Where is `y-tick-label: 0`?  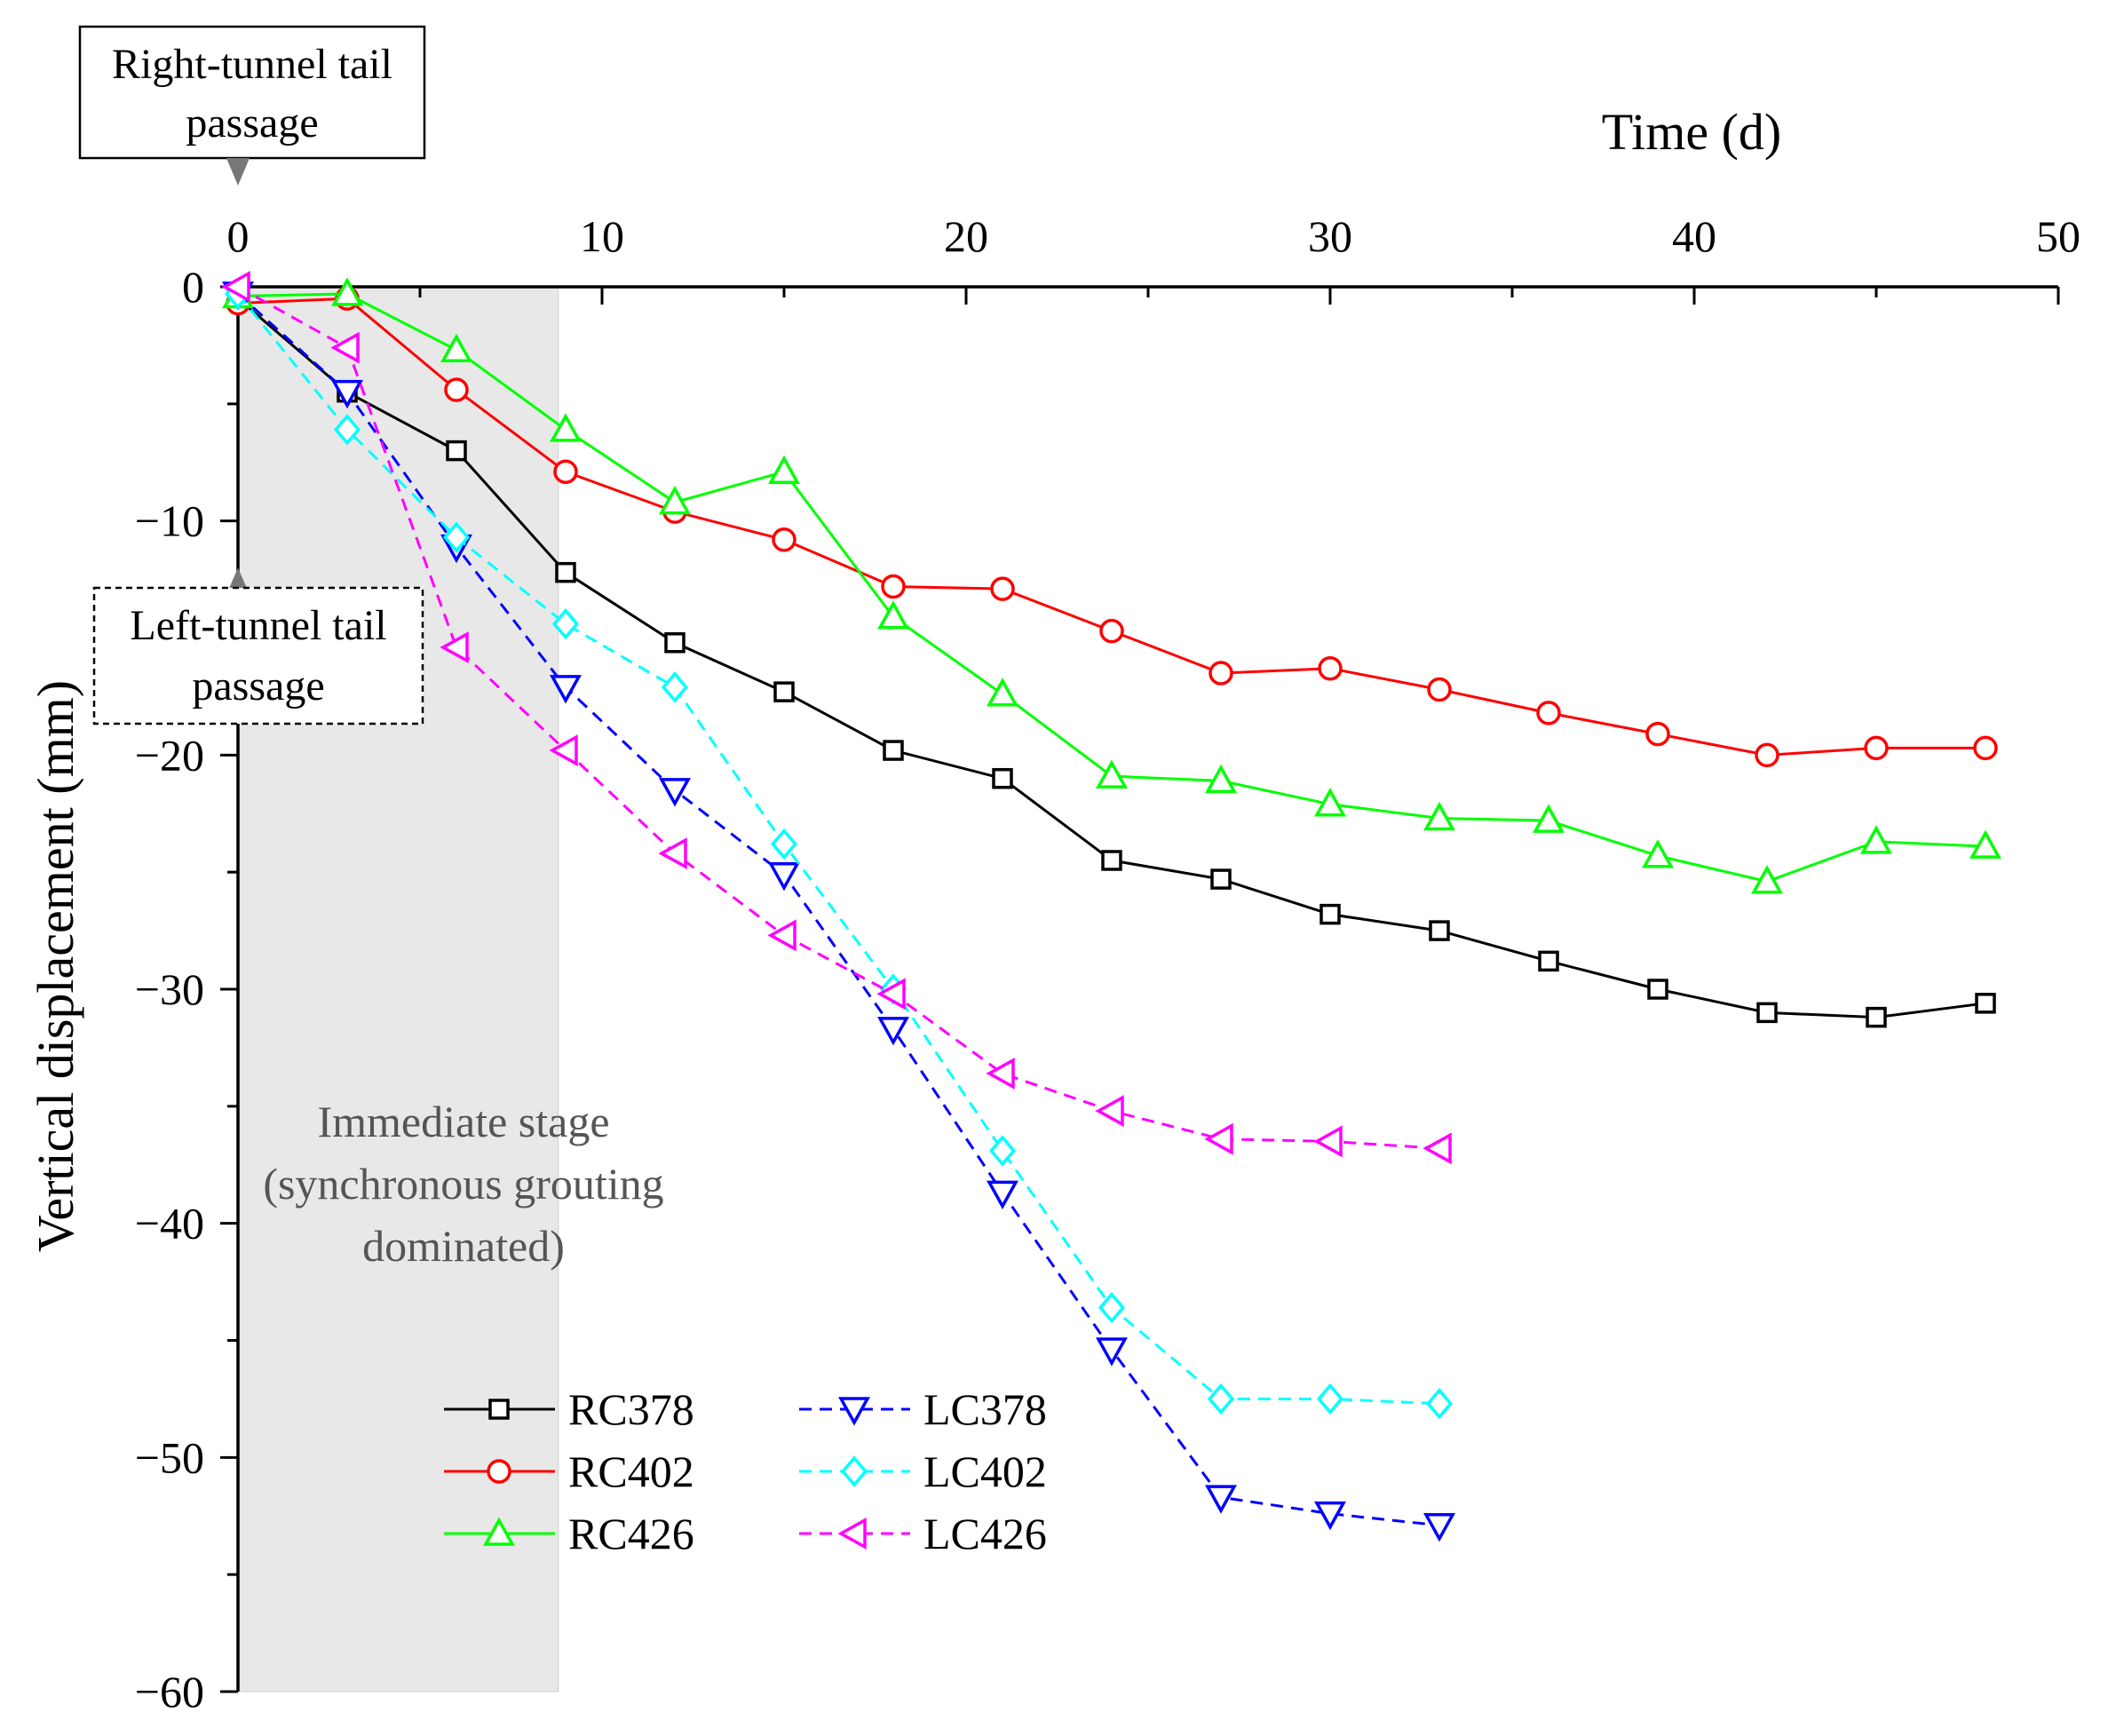
y-tick-label: 0 is located at coordinates (193, 287).